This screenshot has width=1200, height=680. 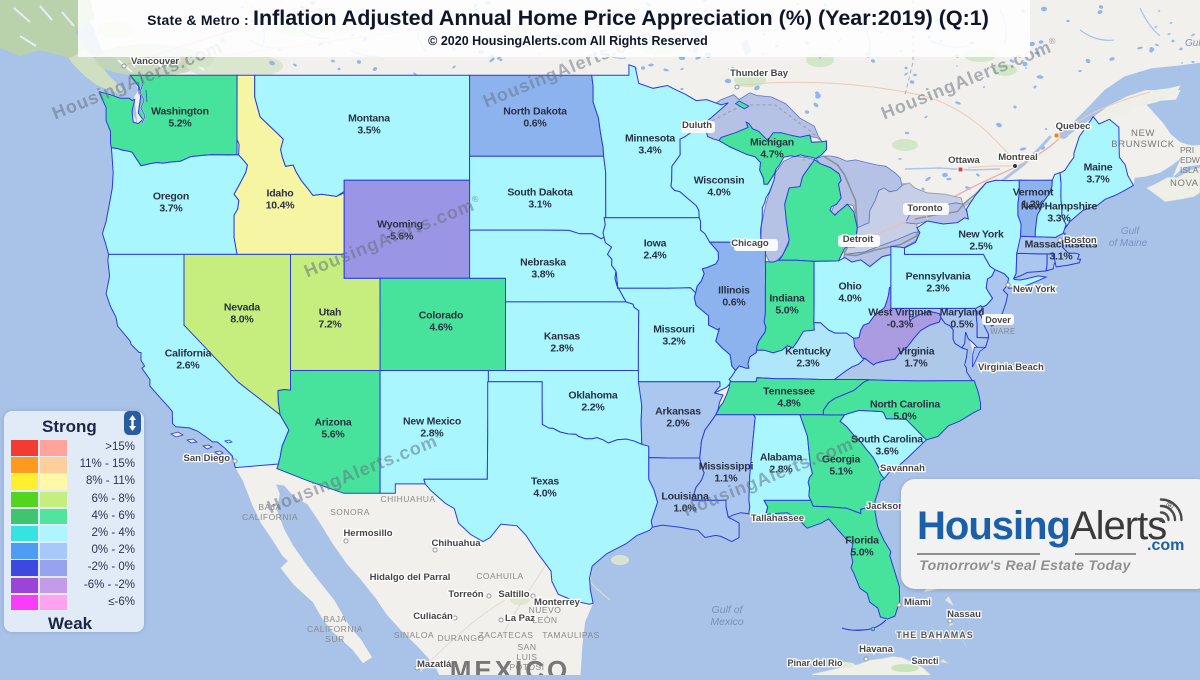 I want to click on svg-text: North Dakota, so click(x=535, y=112).